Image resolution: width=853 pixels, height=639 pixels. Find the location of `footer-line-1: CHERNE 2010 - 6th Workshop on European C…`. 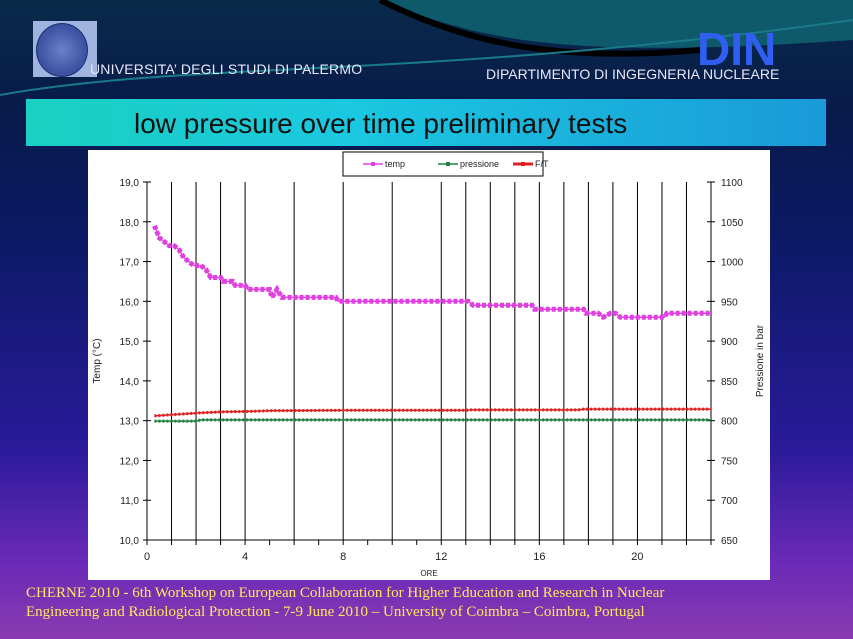

footer-line-1: CHERNE 2010 - 6th Workshop on European C… is located at coordinates (345, 593).